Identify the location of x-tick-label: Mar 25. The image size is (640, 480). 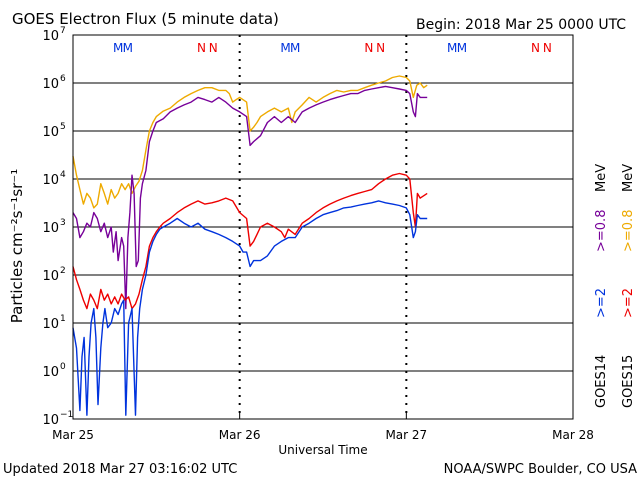
(73, 435).